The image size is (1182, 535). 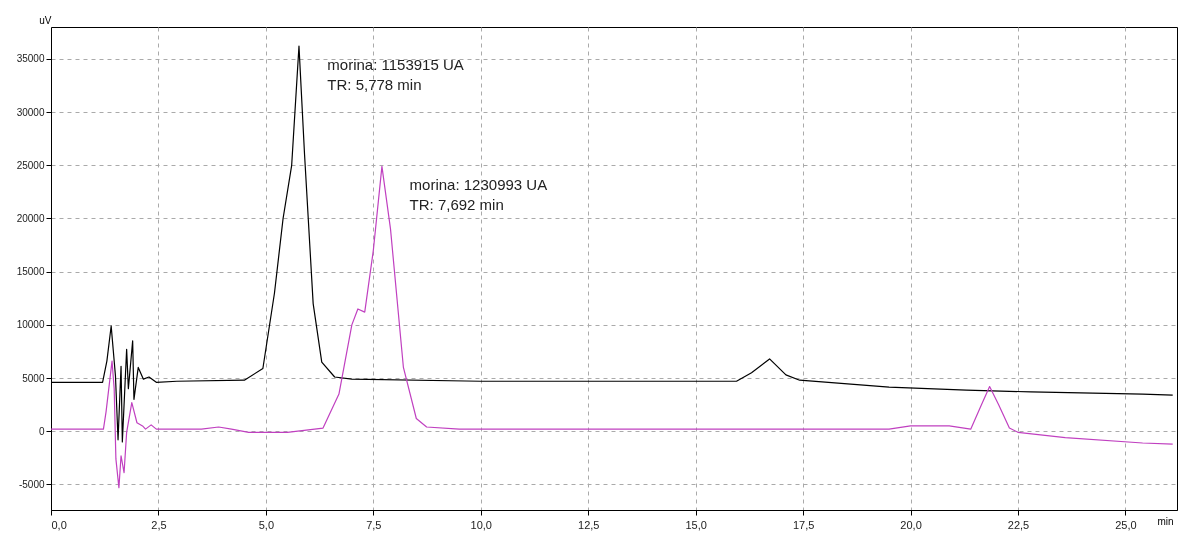 I want to click on annotation: morina: 1153915 UA TR: 5,778 min, so click(x=395, y=75).